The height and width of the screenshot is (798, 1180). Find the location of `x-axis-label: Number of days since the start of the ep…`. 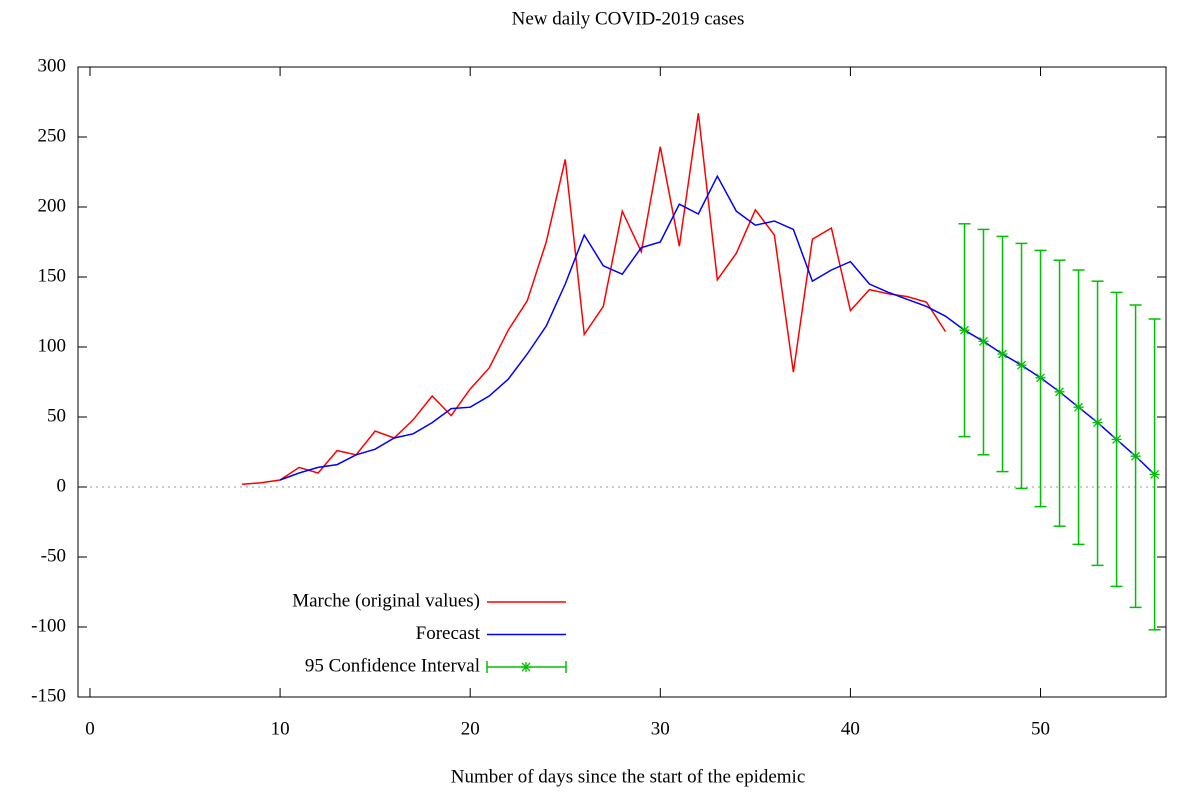

x-axis-label: Number of days since the start of the ep… is located at coordinates (628, 776).